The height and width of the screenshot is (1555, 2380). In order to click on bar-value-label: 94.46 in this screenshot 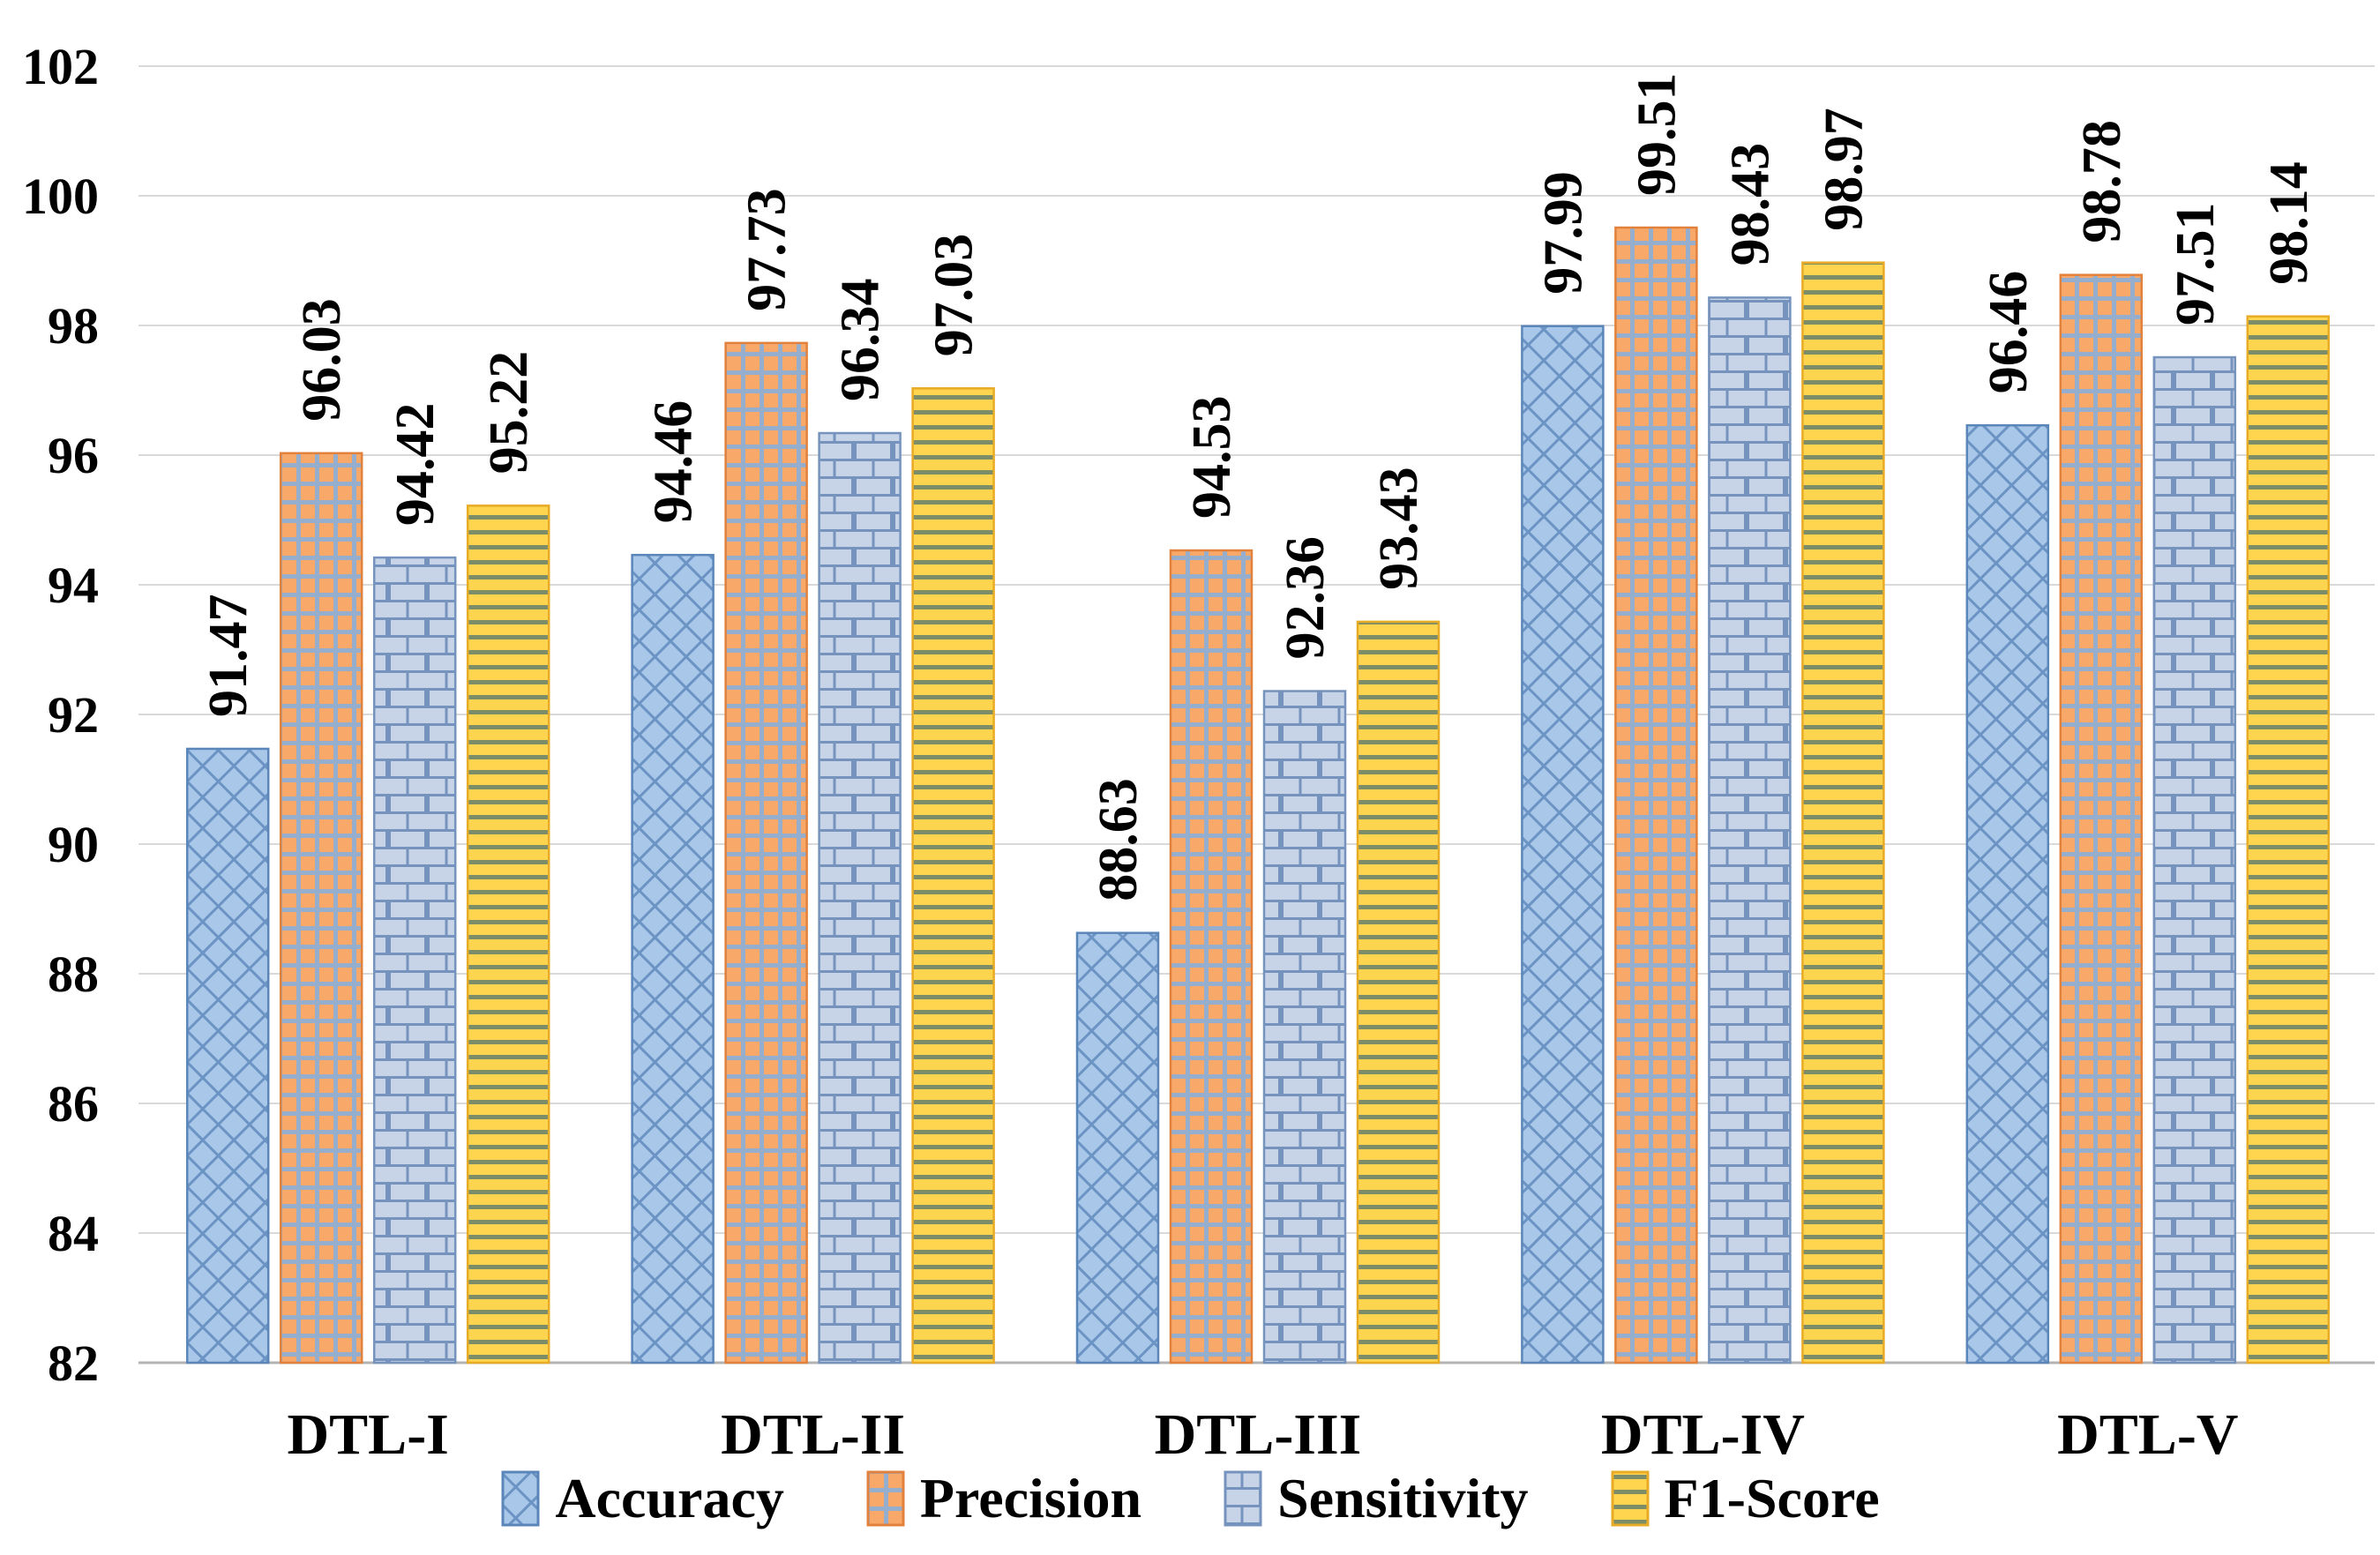, I will do `click(674, 462)`.